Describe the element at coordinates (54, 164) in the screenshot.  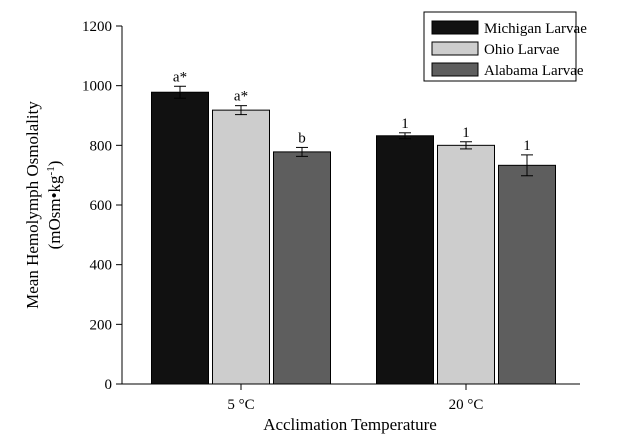
I see `y-axis-unit-part: )` at that location.